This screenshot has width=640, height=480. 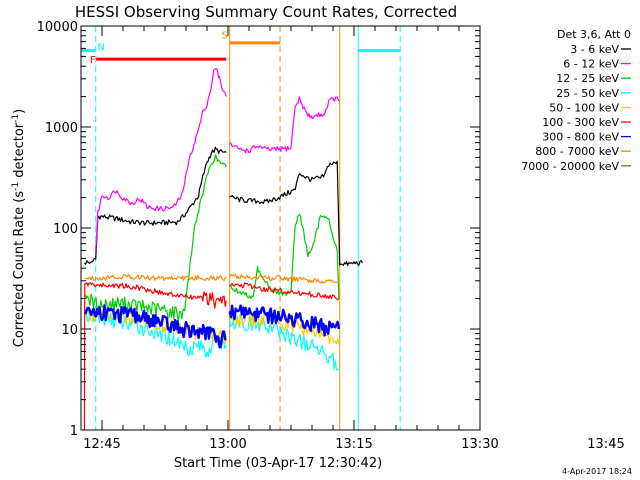 What do you see at coordinates (61, 128) in the screenshot?
I see `y-tick-label: 1000` at bounding box center [61, 128].